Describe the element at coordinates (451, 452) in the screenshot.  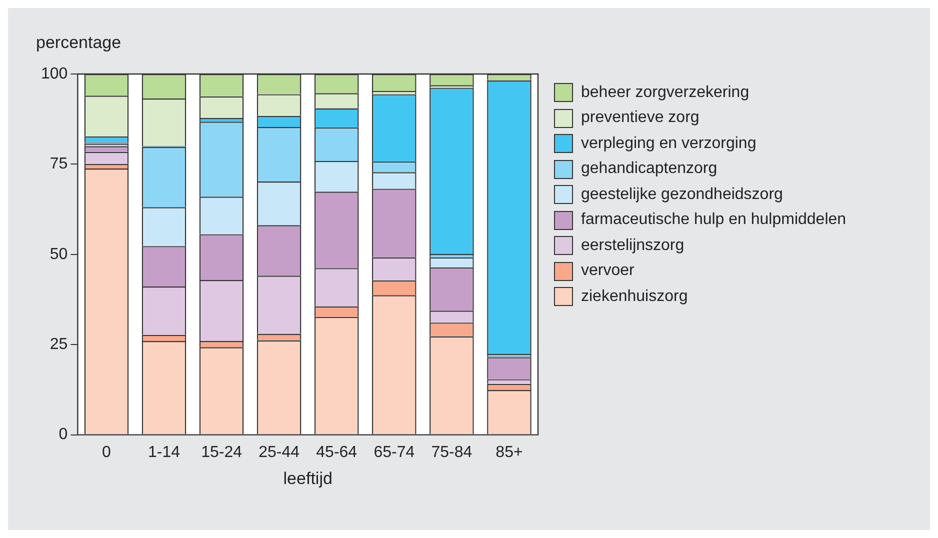
I see `x-tick-label: 75-84` at that location.